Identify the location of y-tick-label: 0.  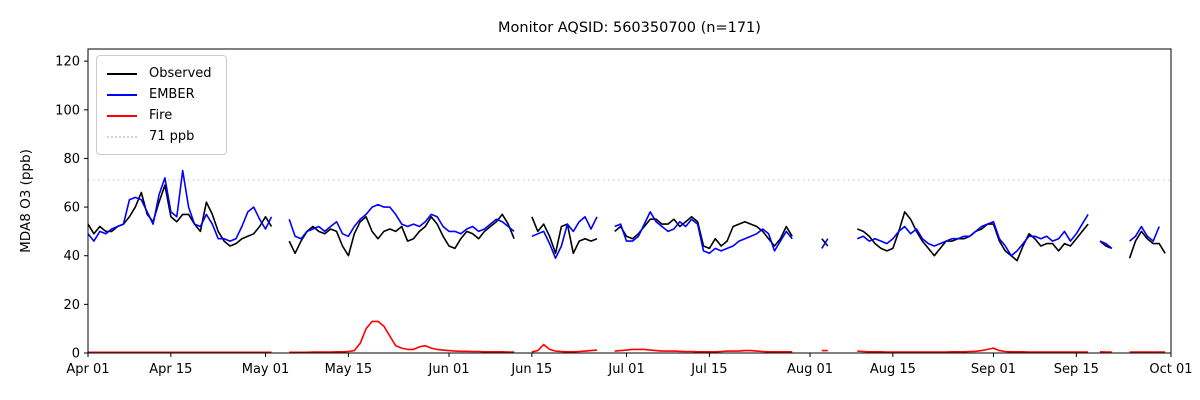
(76, 354).